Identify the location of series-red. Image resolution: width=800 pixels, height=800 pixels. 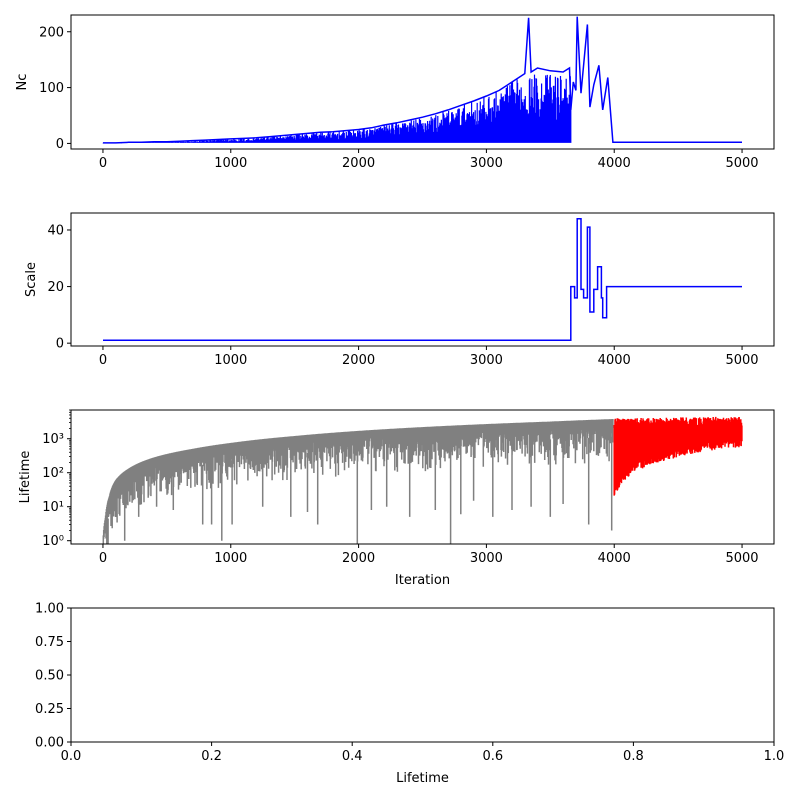
(678, 456).